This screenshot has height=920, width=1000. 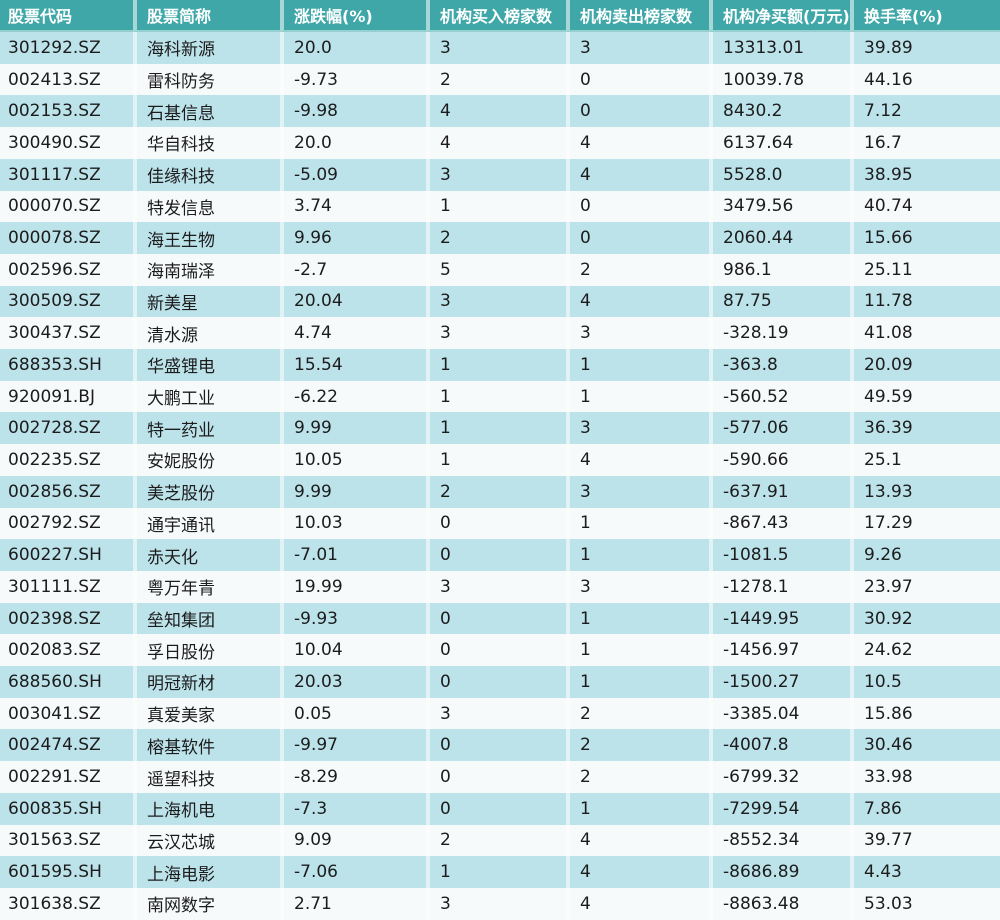 I want to click on cell-turnover: 40.74, so click(x=925, y=206).